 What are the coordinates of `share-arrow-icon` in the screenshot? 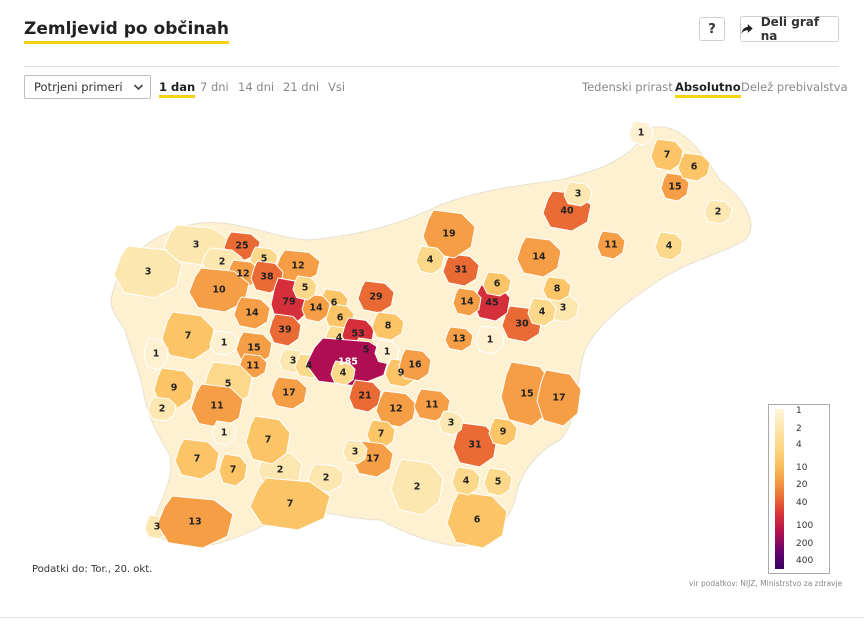 It's located at (747, 28).